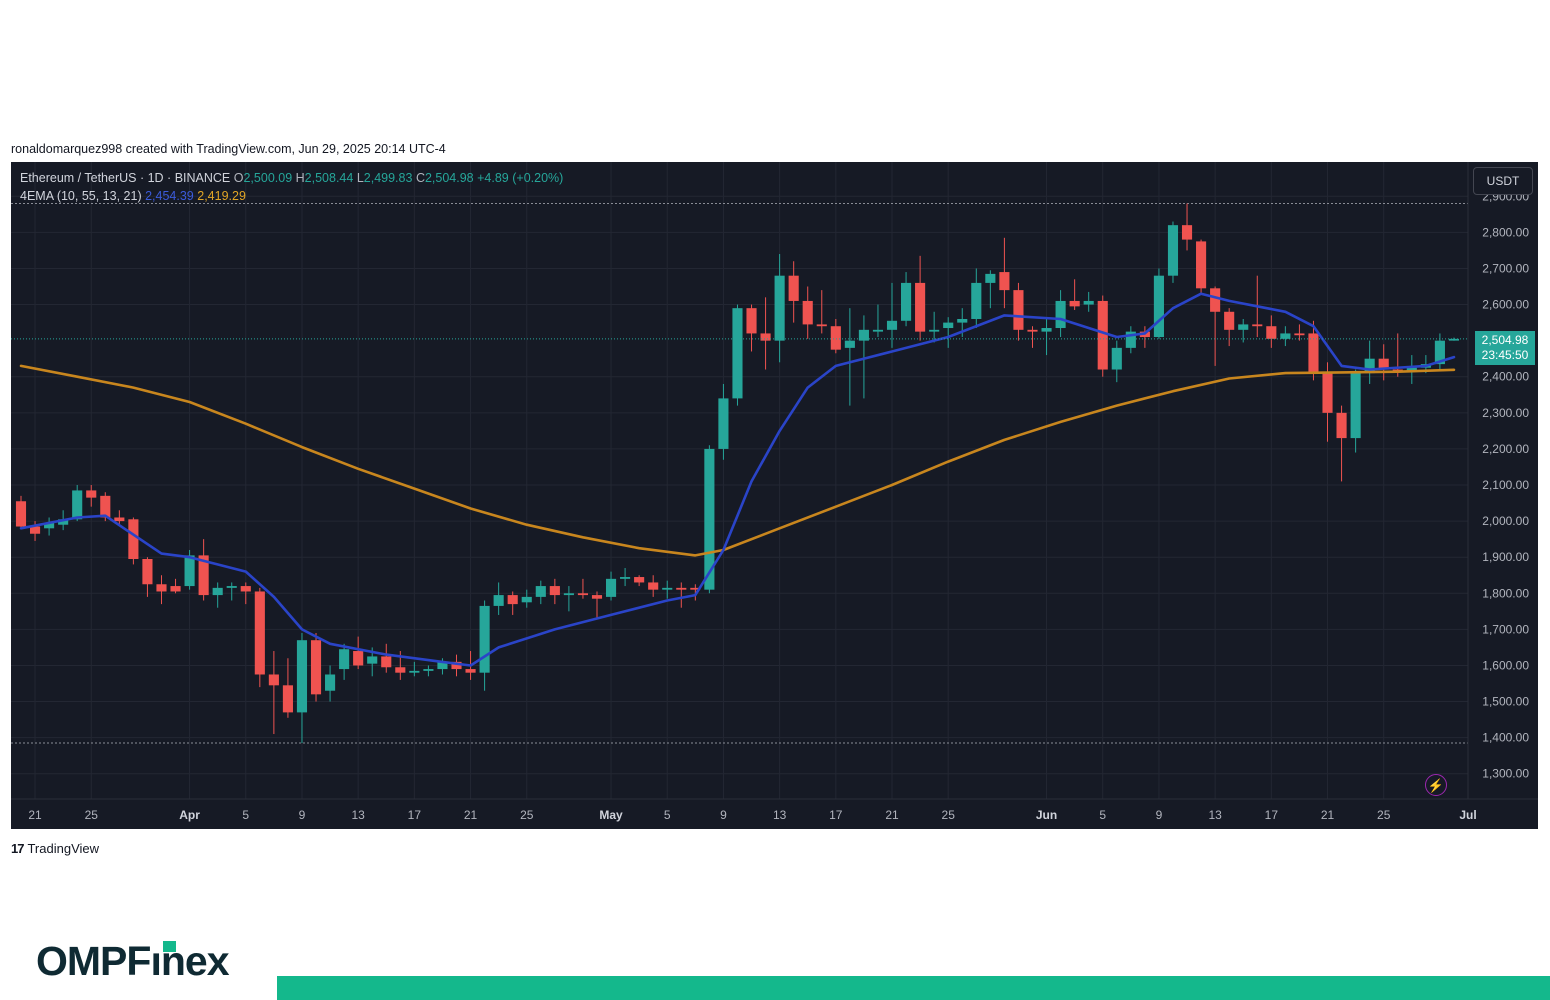 The image size is (1550, 1000). What do you see at coordinates (520, 178) in the screenshot?
I see `change-value: +4.89 (+0.20%)` at bounding box center [520, 178].